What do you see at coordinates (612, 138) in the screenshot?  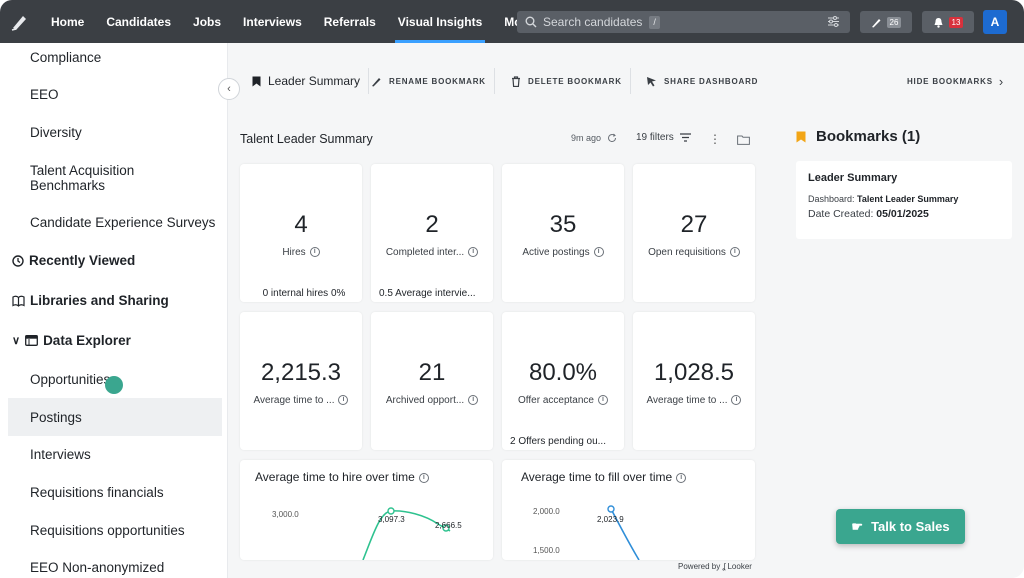 I see `refresh-icon` at bounding box center [612, 138].